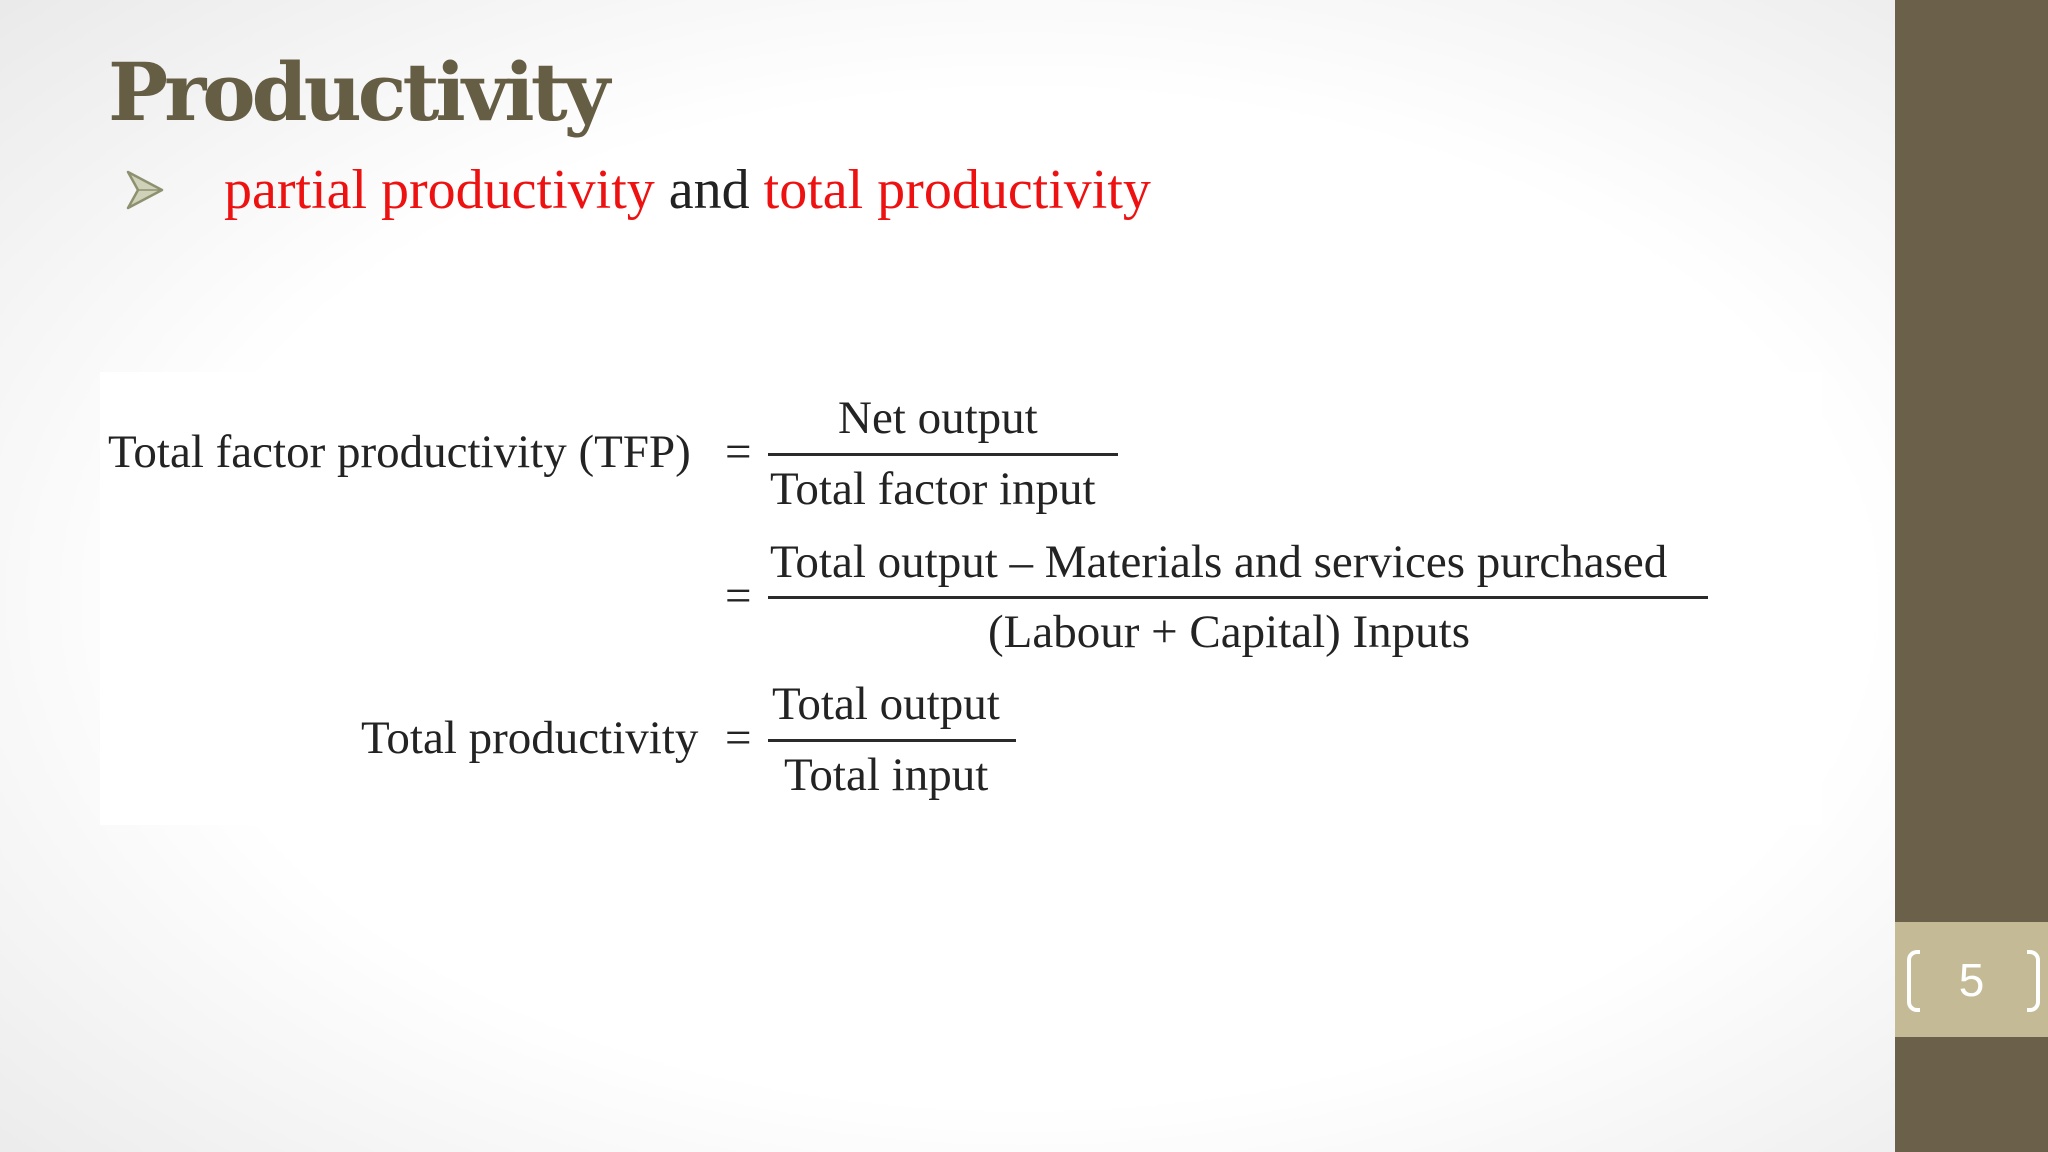  Describe the element at coordinates (892, 740) in the screenshot. I see `tp-fraction-bar` at that location.